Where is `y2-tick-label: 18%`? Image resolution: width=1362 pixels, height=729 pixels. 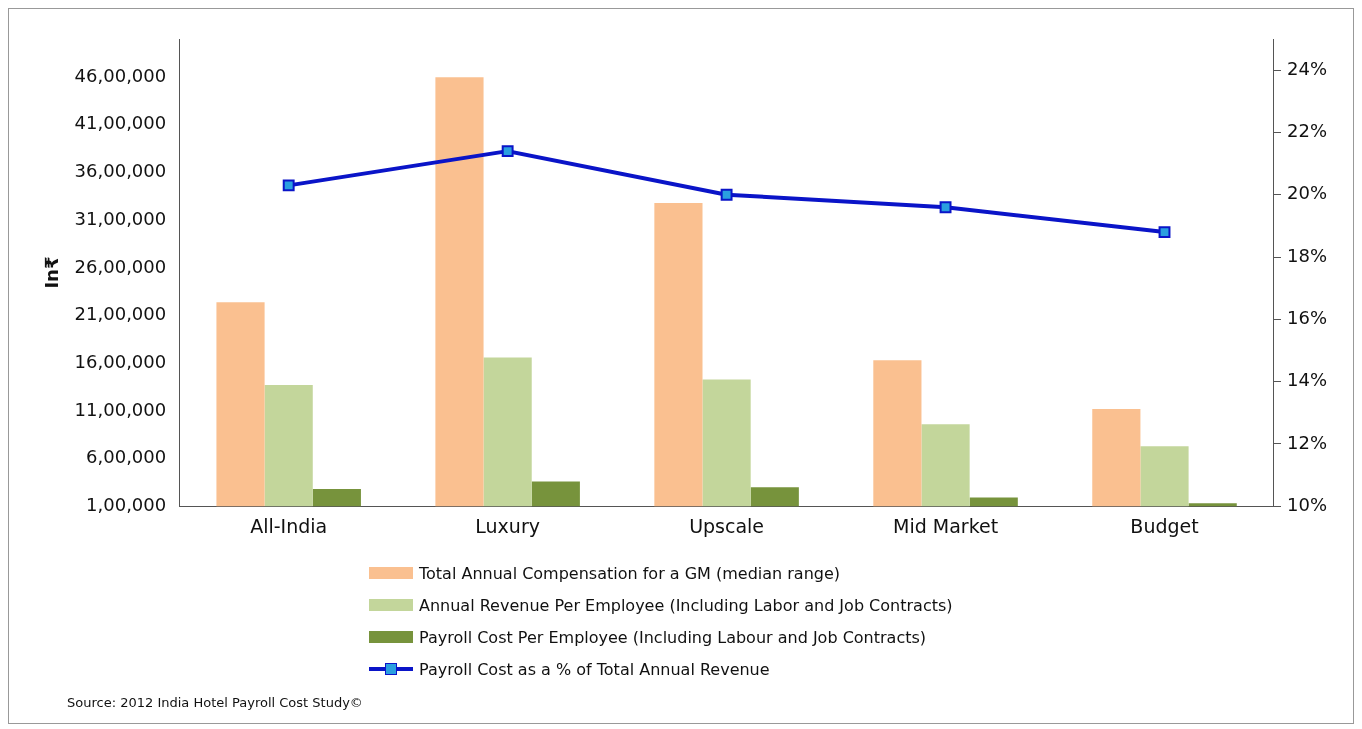
y2-tick-label: 18% is located at coordinates (1307, 255).